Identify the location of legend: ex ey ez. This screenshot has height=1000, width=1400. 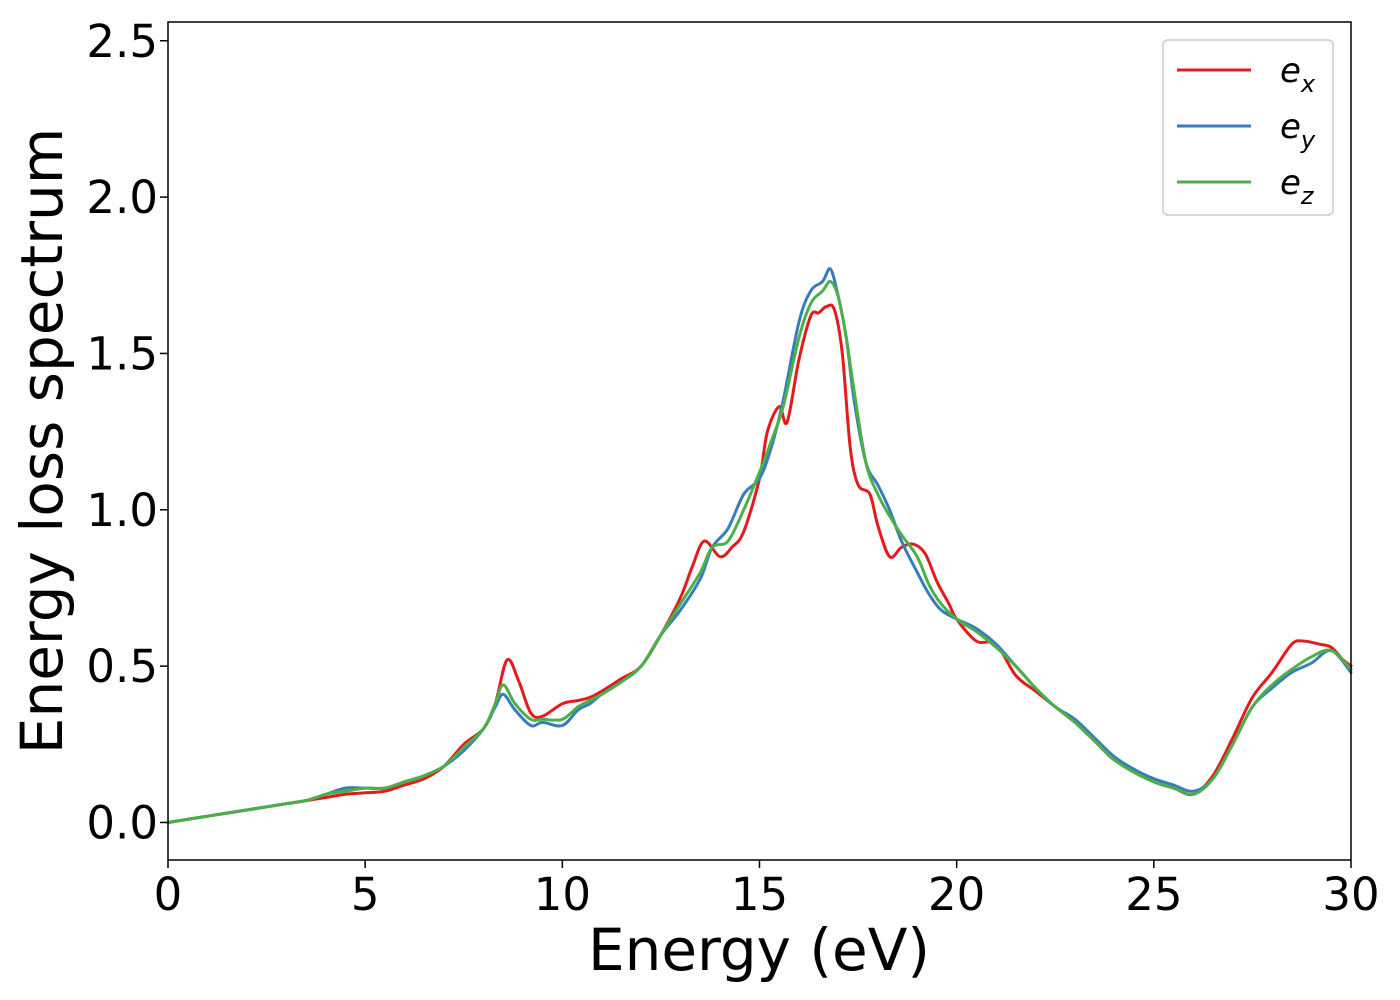
(1248, 127).